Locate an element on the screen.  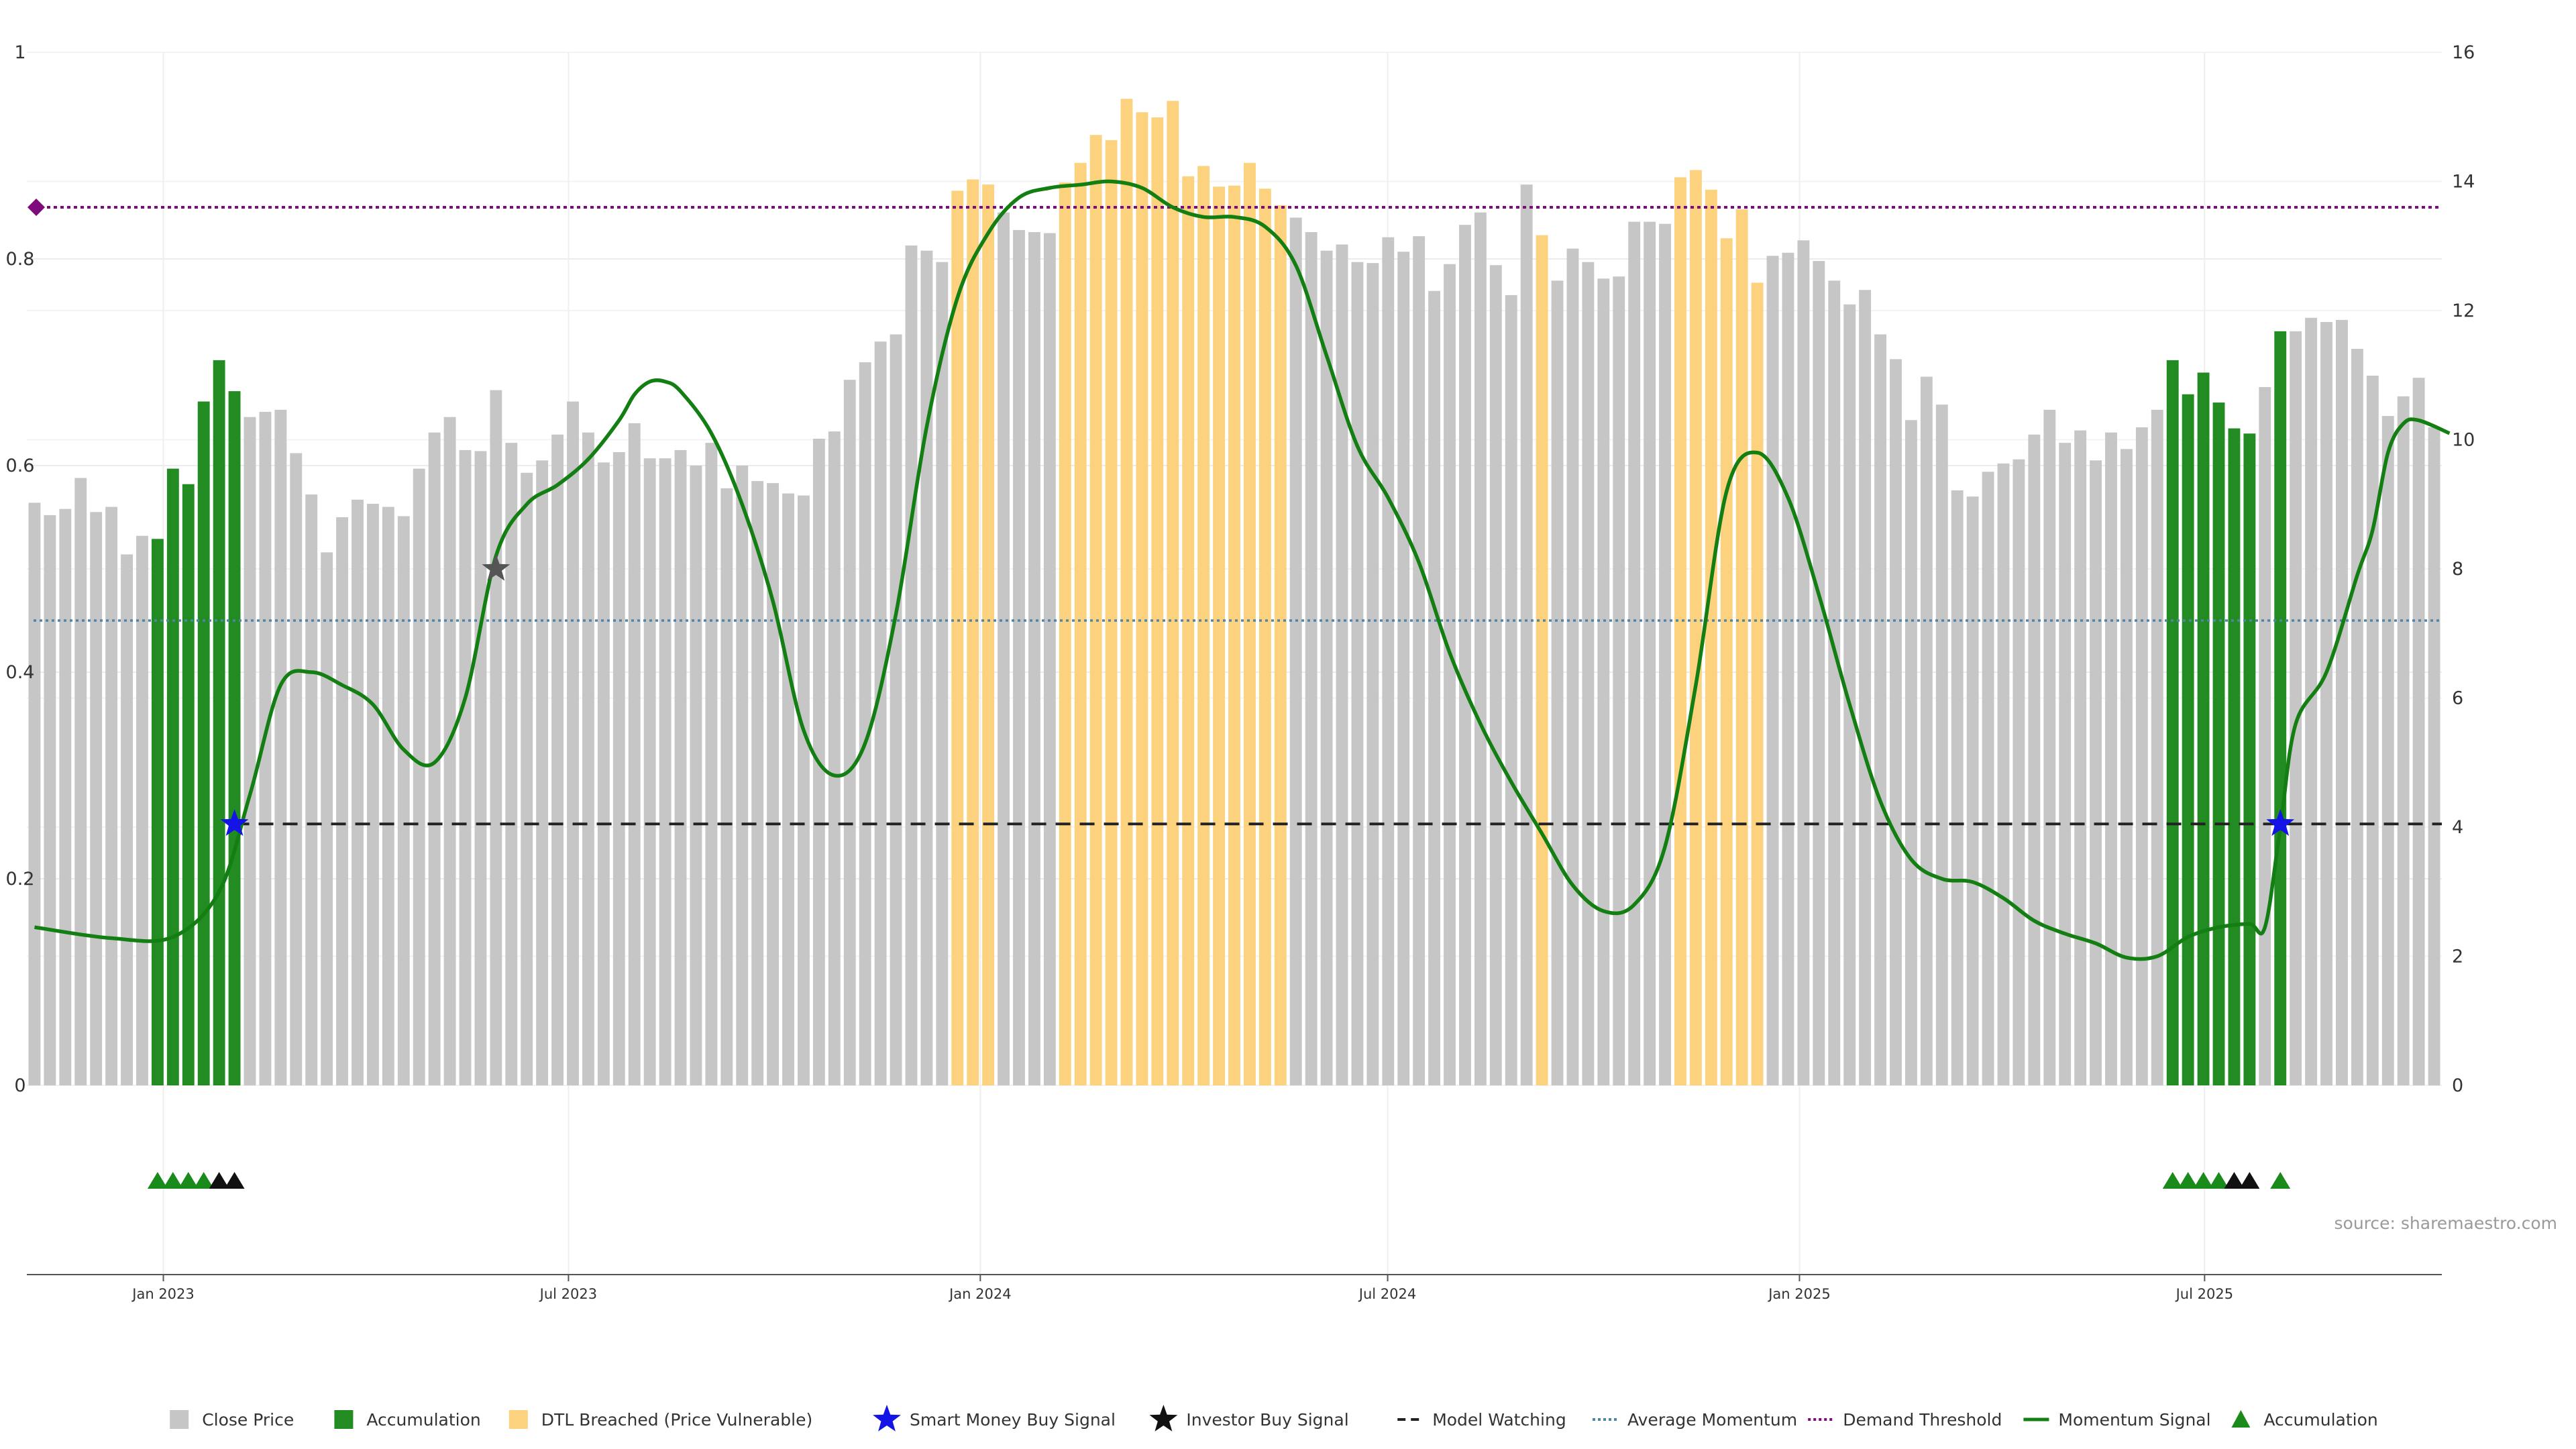
smart-money-buy-star is located at coordinates (234, 822).